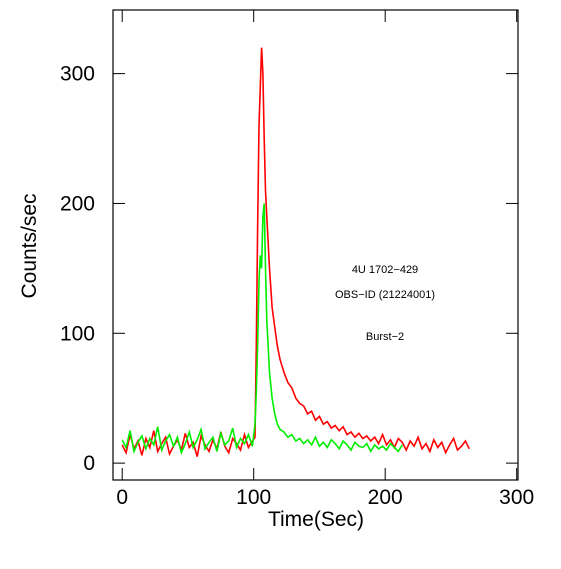 The image size is (561, 569). I want to click on annotation: Burst−2, so click(385, 337).